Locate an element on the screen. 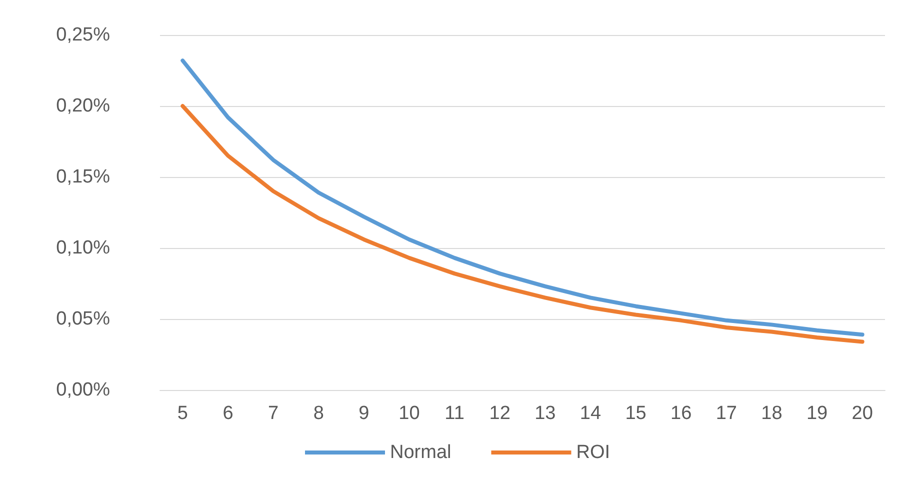 This screenshot has width=915, height=485. x-tick-label: 8 is located at coordinates (318, 413).